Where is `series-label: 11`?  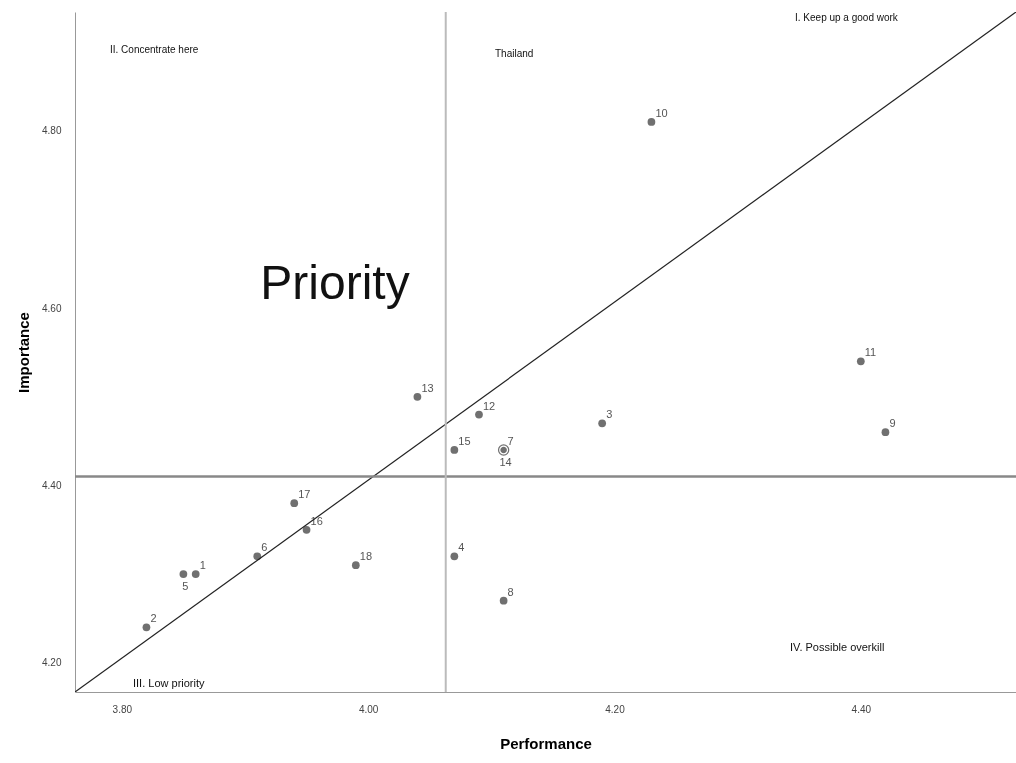 series-label: 11 is located at coordinates (870, 352).